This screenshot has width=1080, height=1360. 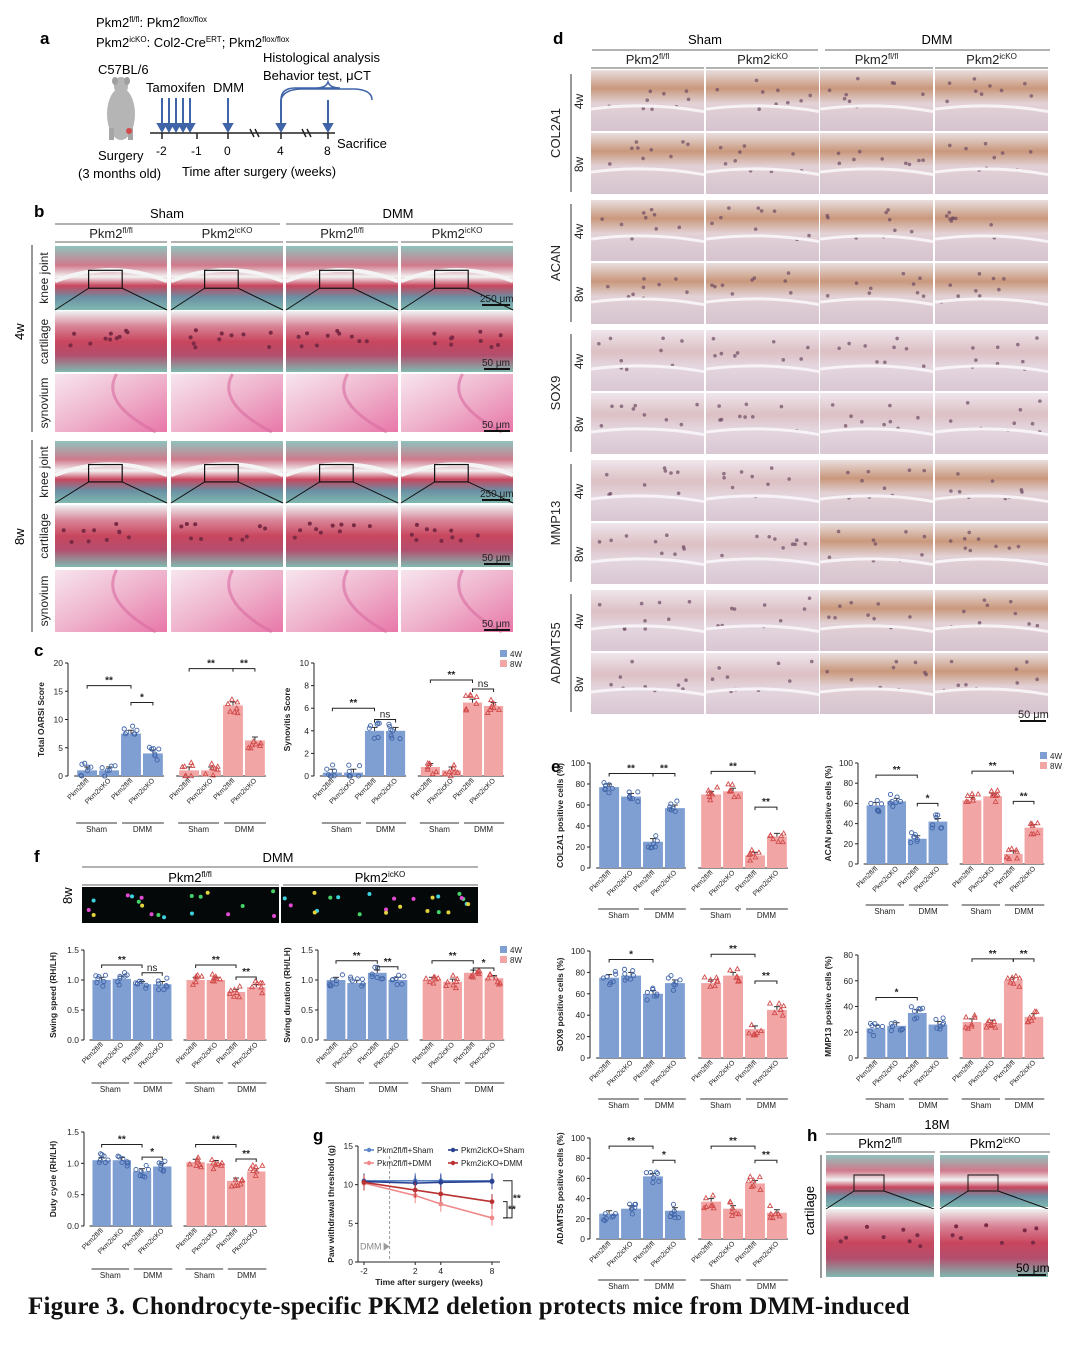 I want to click on ihc-image, so click(x=991, y=230).